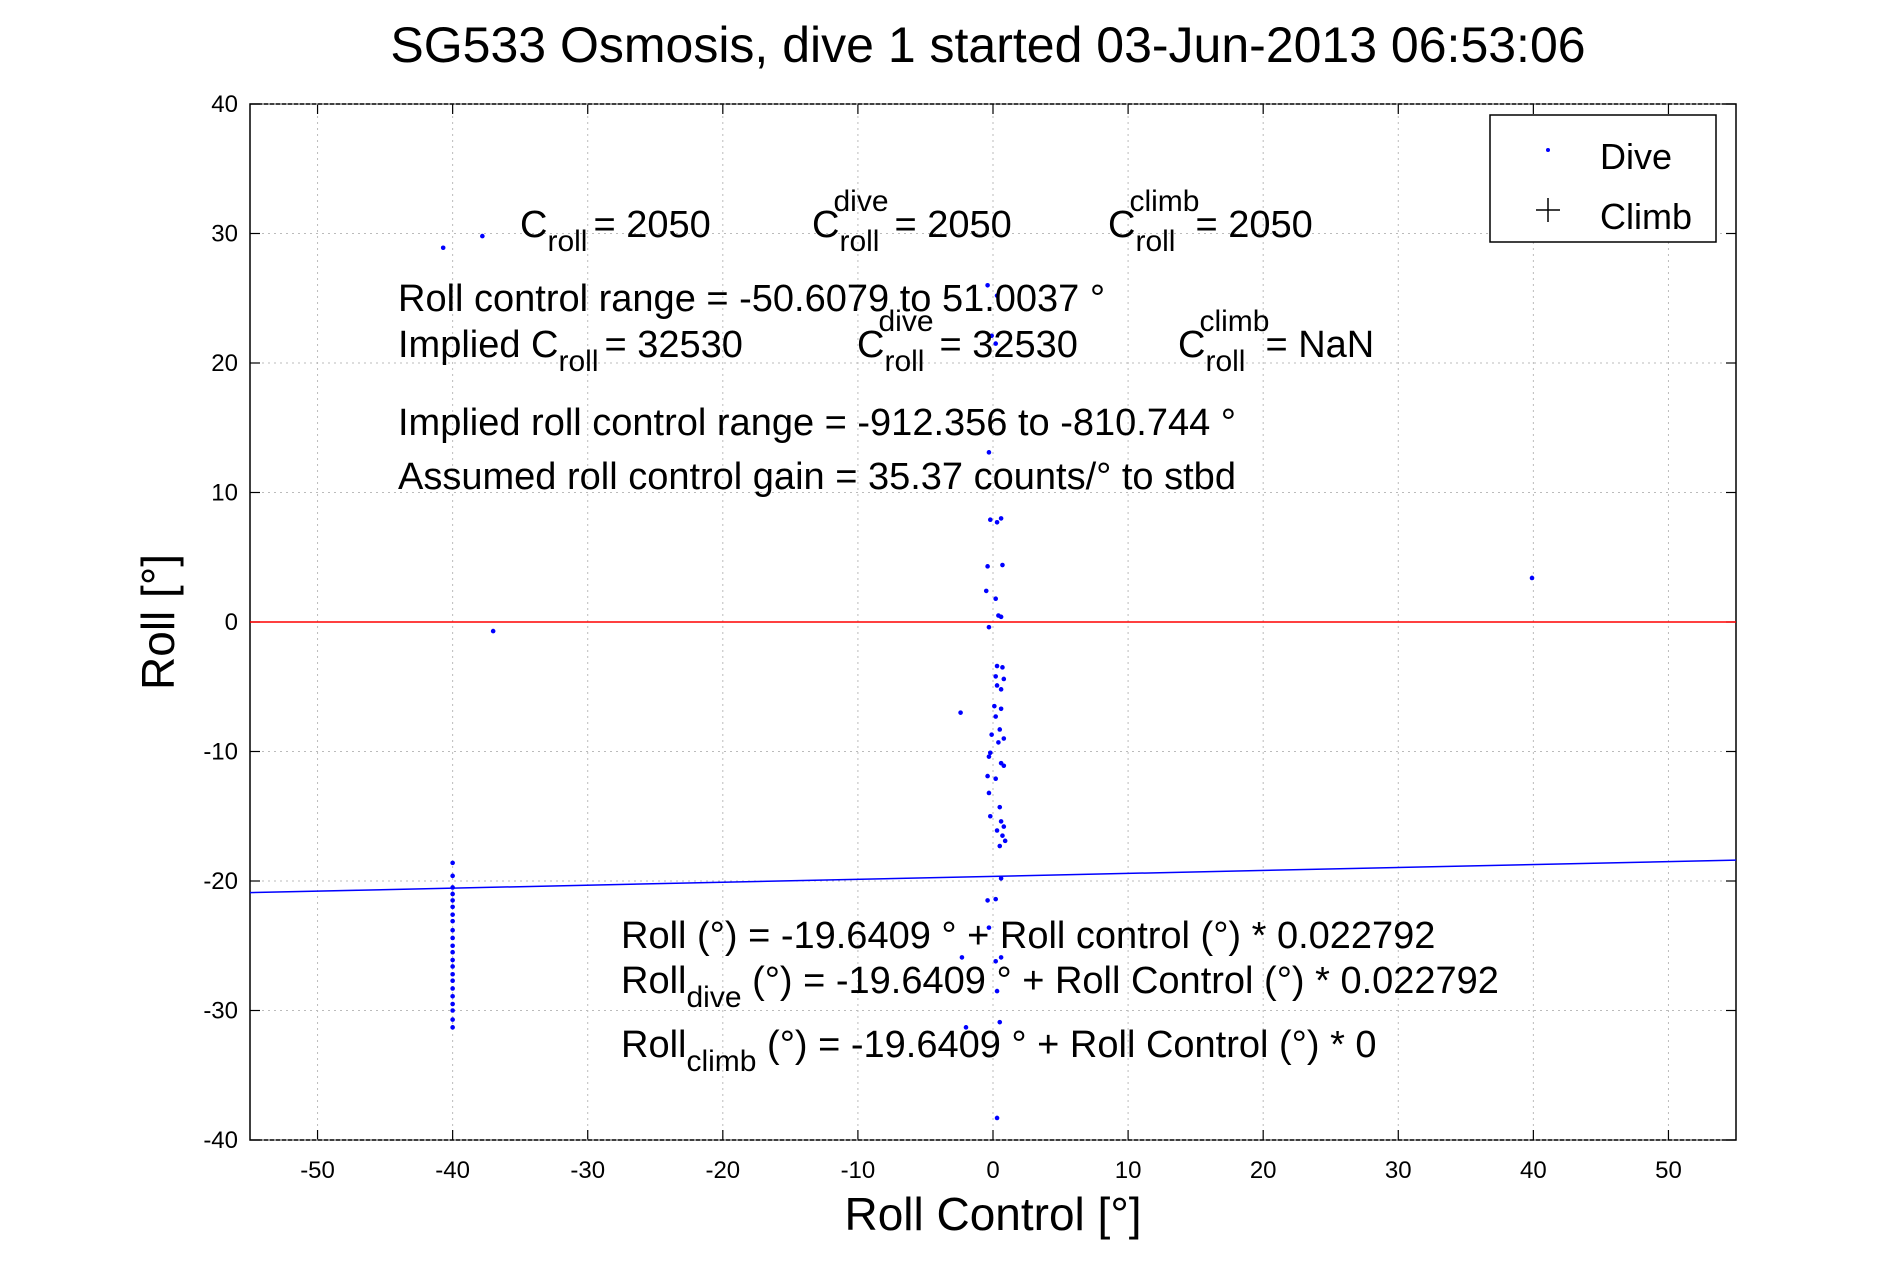 The height and width of the screenshot is (1262, 1891). I want to click on y-tick-labels: -40 -30 -20 -10 0 10 20 30 40, so click(220, 622).